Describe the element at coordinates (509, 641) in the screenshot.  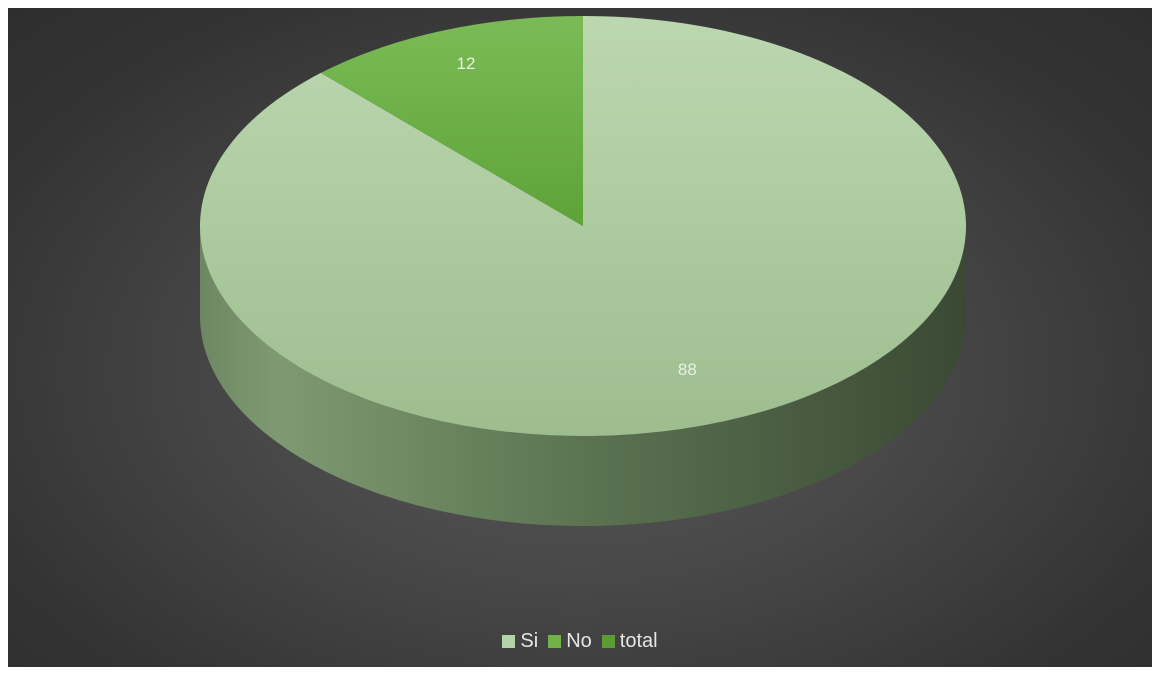
I see `legend-swatch-si` at that location.